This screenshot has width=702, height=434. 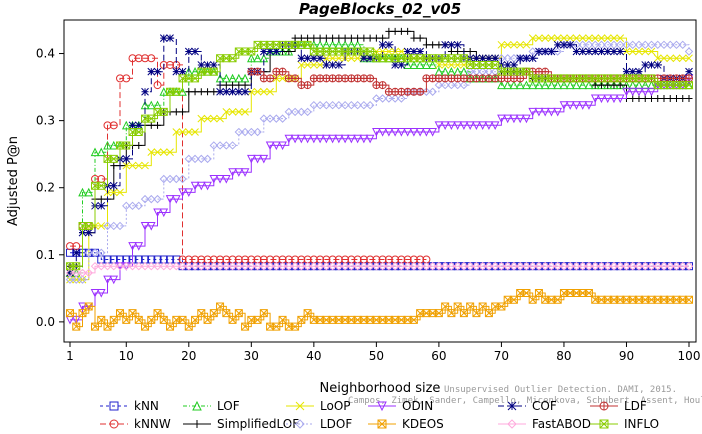 What do you see at coordinates (197, 405) in the screenshot?
I see `legend-marker-lof` at bounding box center [197, 405].